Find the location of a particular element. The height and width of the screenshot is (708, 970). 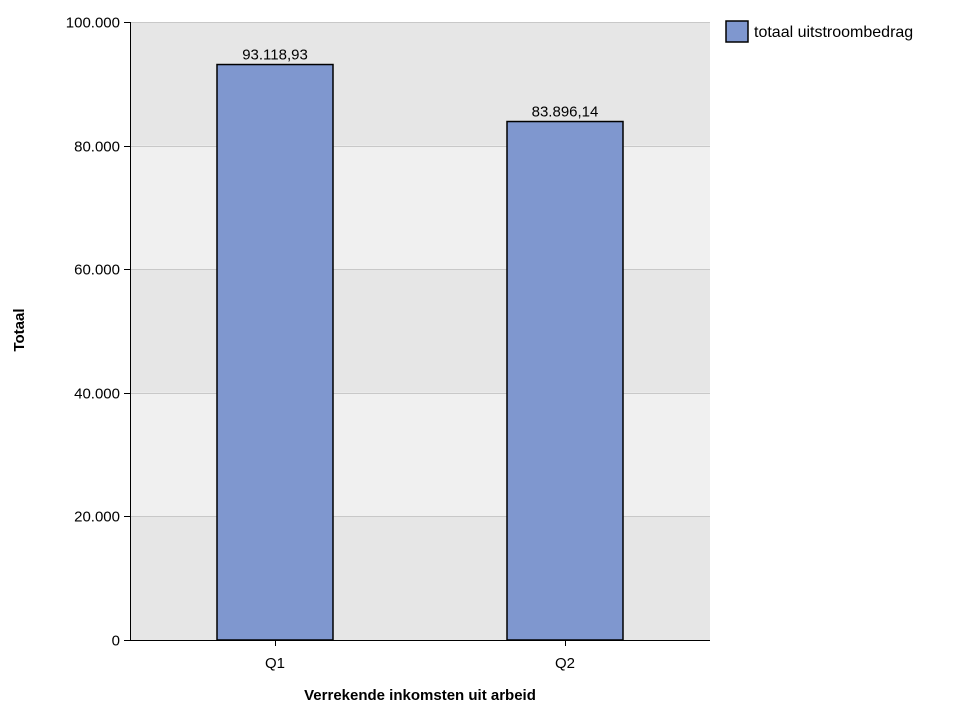

data-label-q2: 83.896,14 is located at coordinates (565, 112).